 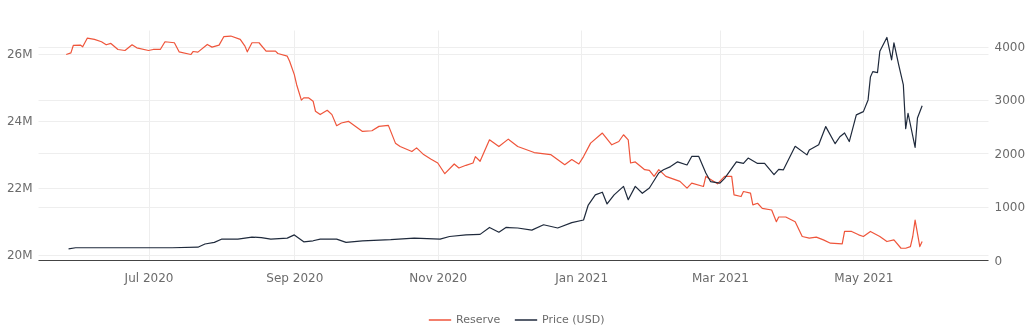 What do you see at coordinates (438, 277) in the screenshot?
I see `x-tick-label: Nov 2020` at bounding box center [438, 277].